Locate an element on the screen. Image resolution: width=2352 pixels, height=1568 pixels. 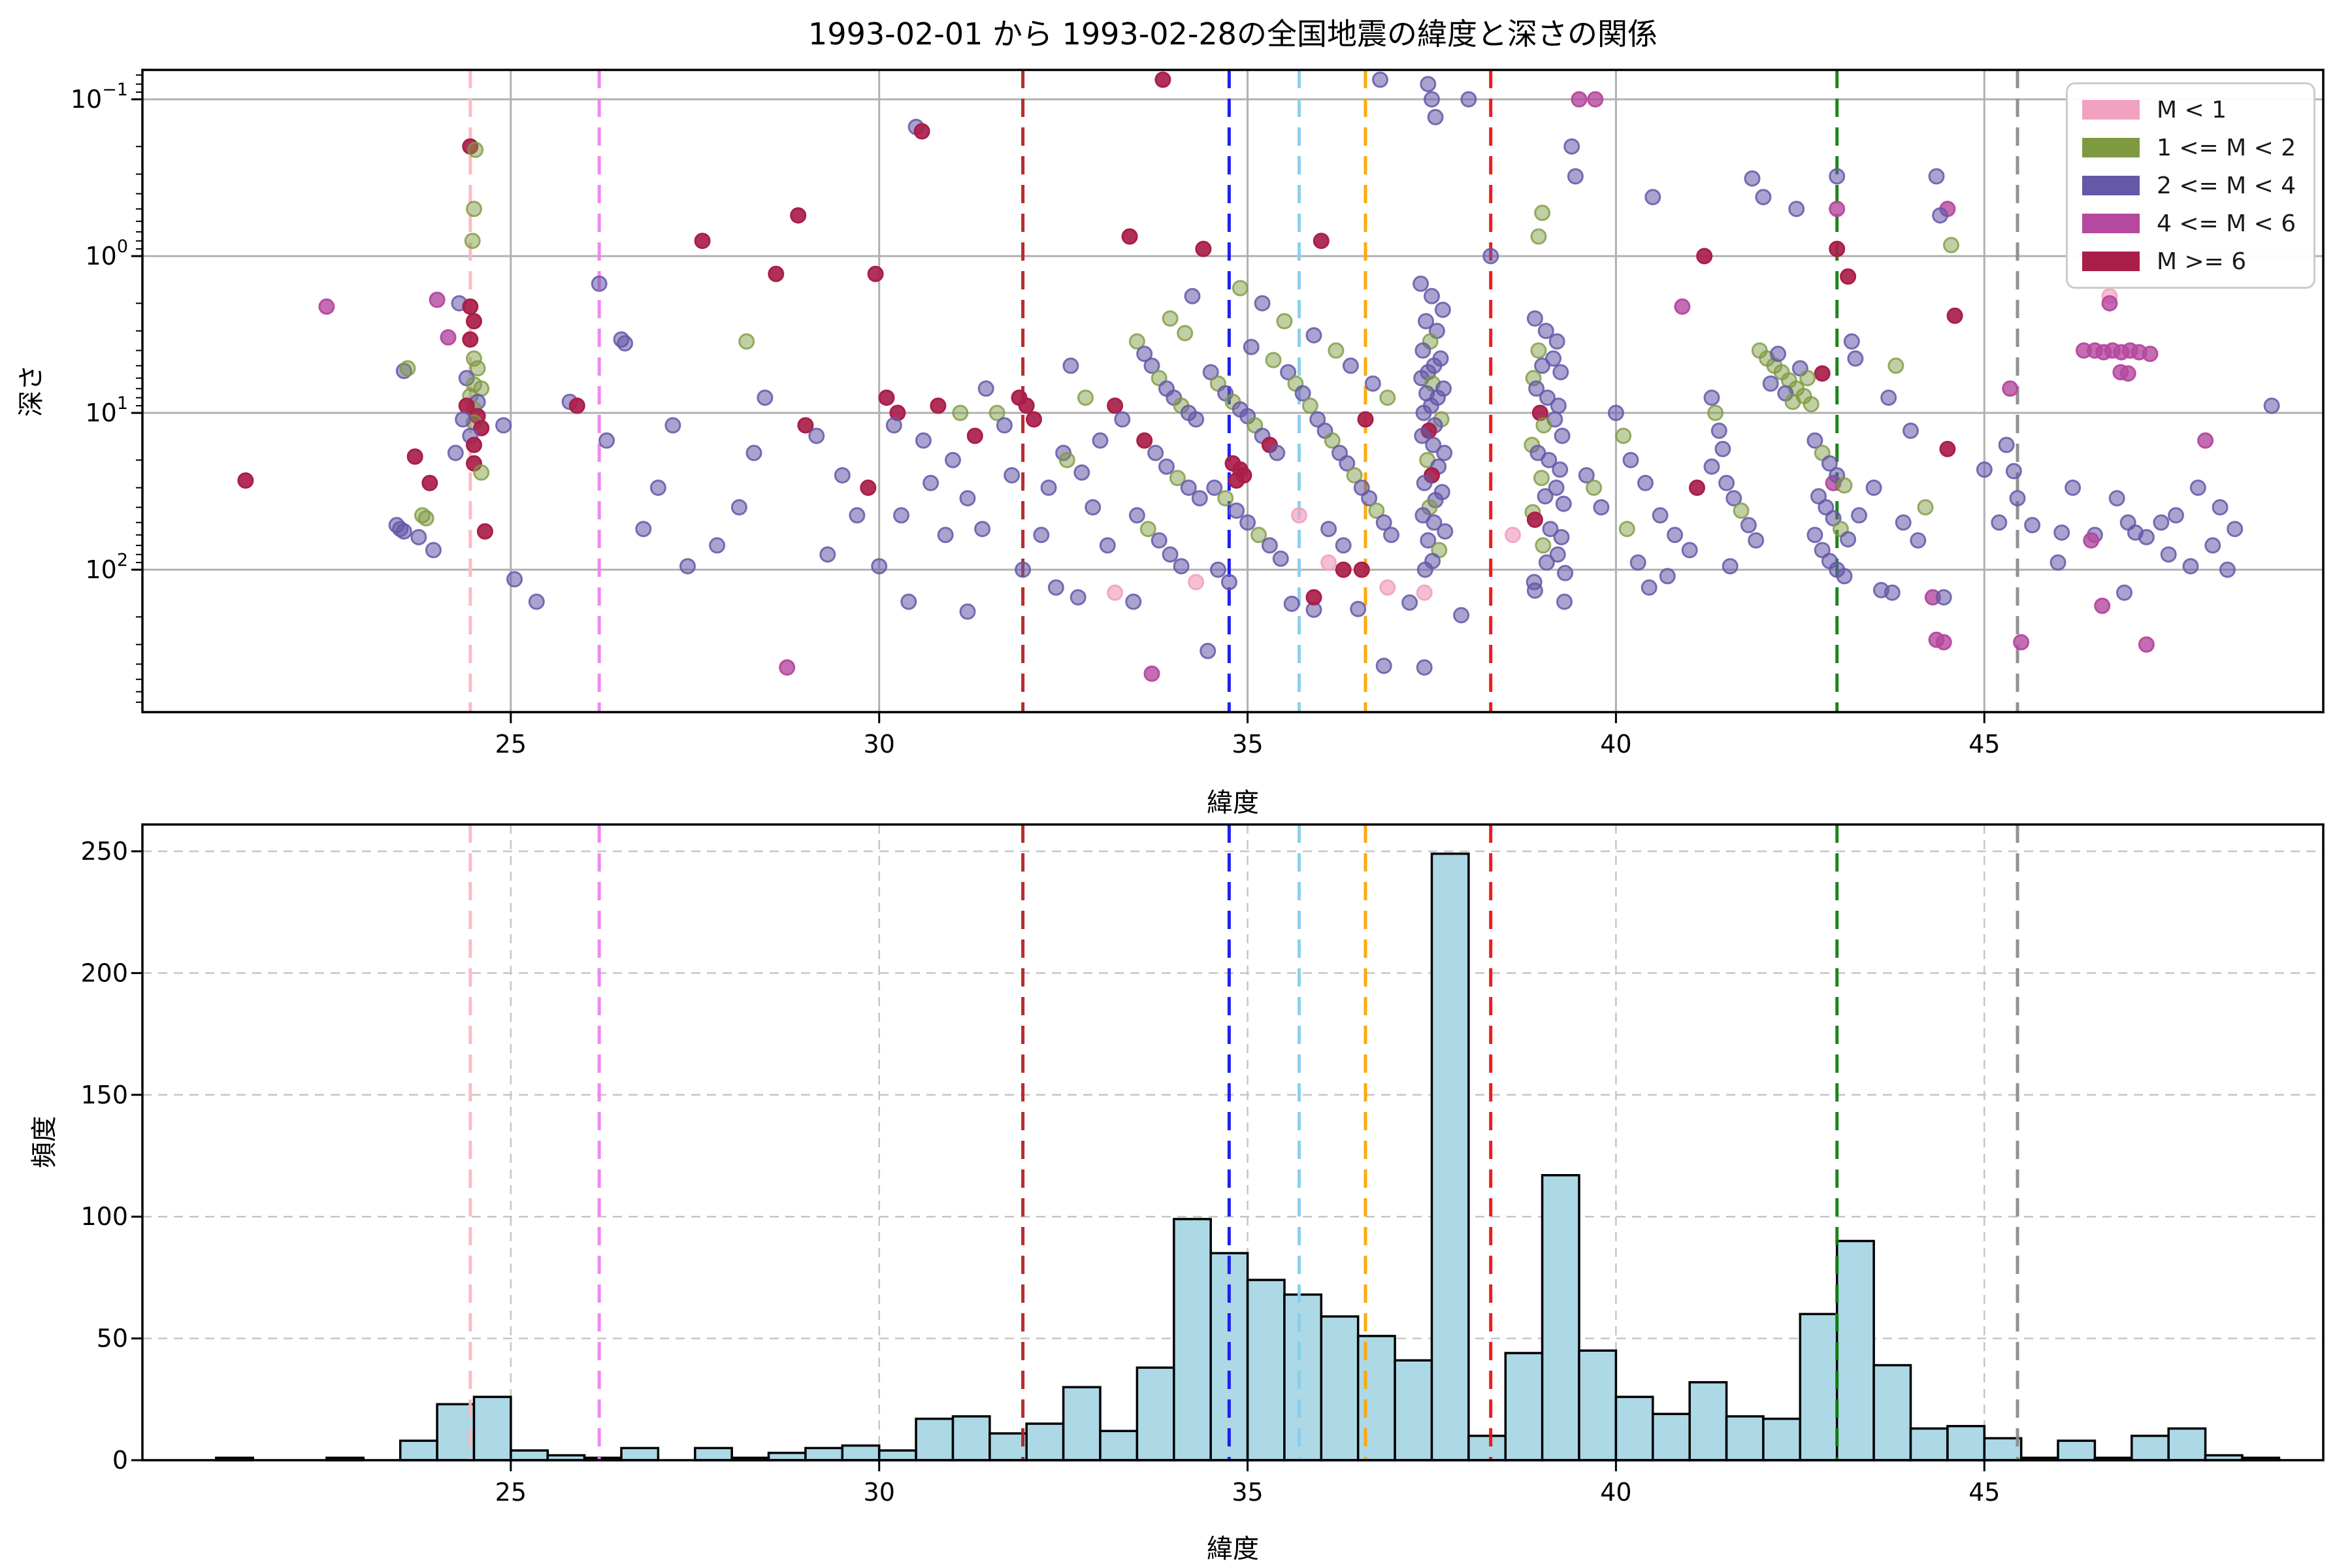
legend-swatch is located at coordinates (2111, 261).